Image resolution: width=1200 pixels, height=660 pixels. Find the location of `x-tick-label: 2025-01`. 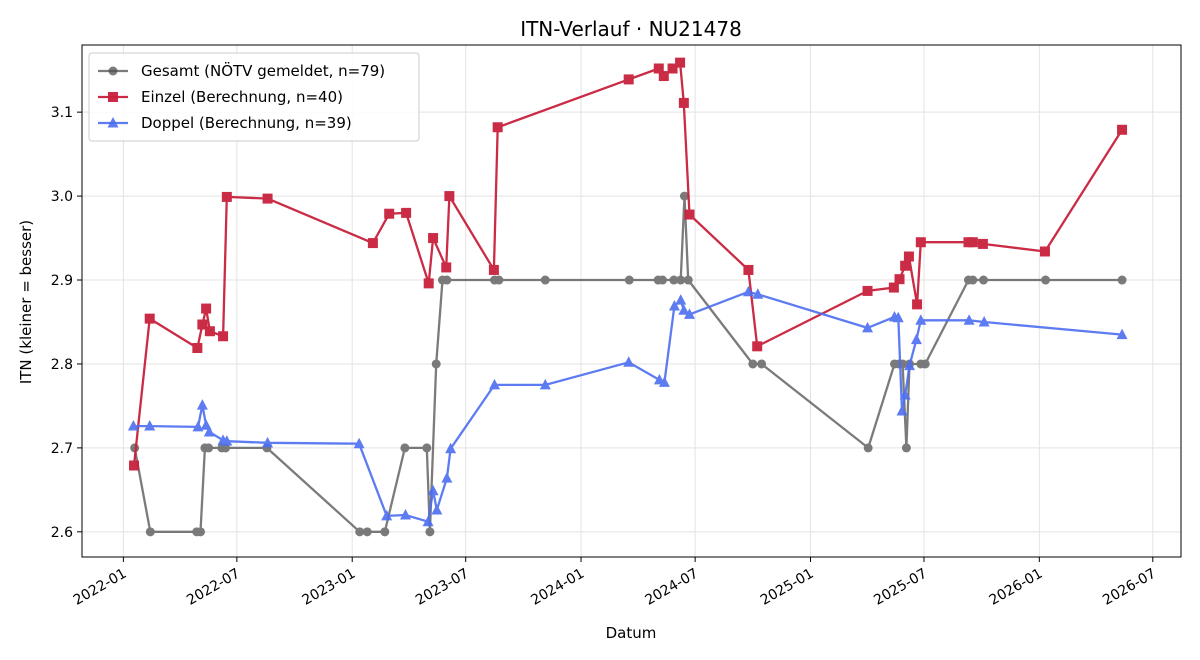

x-tick-label: 2025-01 is located at coordinates (787, 587).